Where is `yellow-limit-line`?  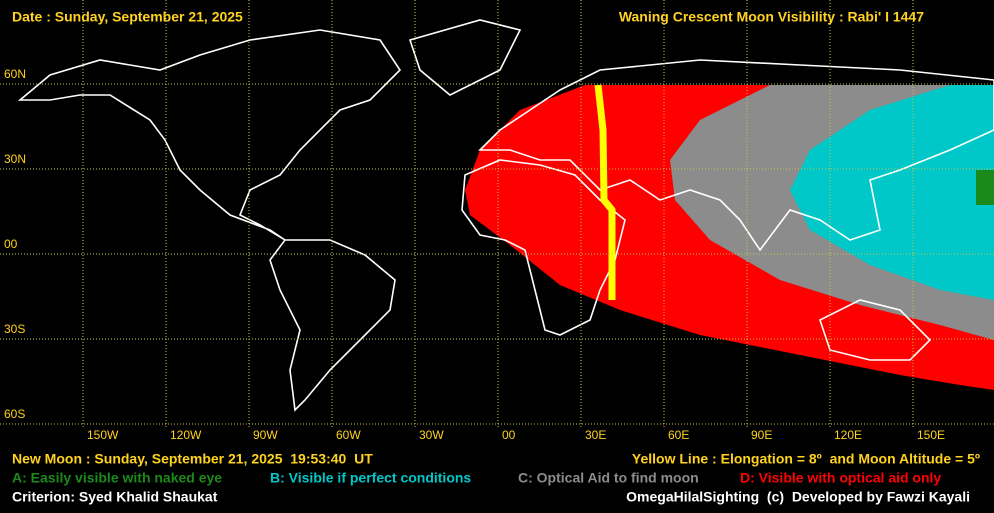 yellow-limit-line is located at coordinates (605, 192).